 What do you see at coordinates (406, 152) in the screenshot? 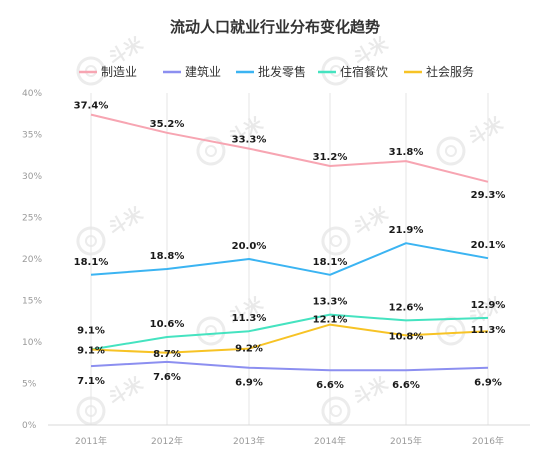
I see `data-label: 31.8%` at bounding box center [406, 152].